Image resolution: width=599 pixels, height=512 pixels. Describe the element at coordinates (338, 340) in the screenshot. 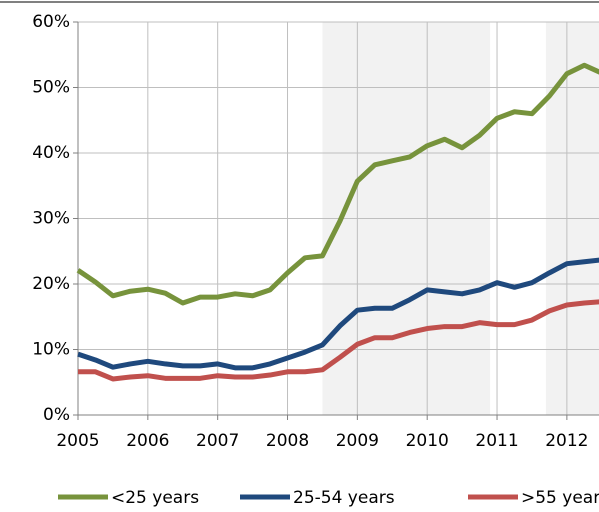

I see `series-line` at that location.